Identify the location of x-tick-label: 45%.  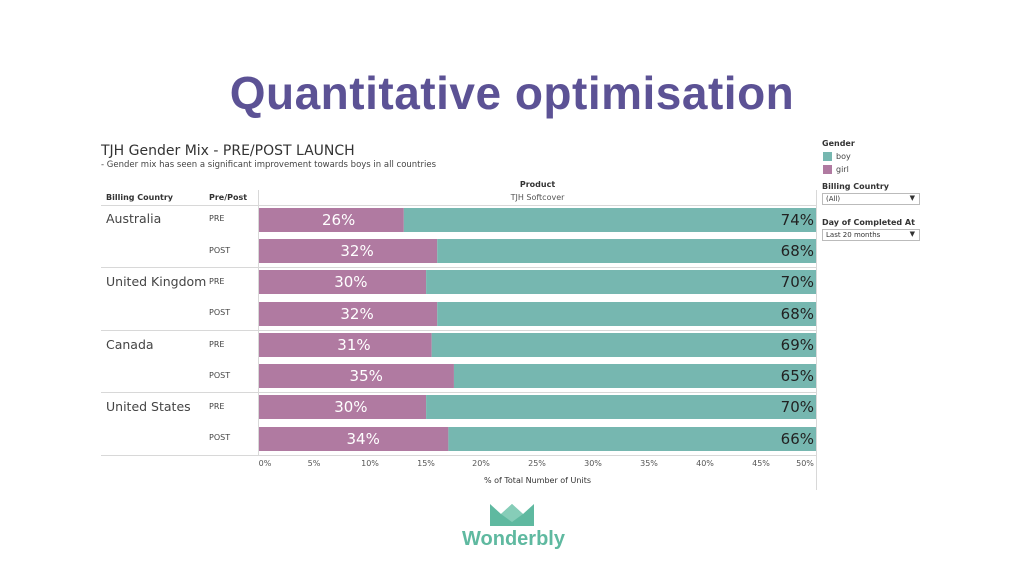
(761, 463).